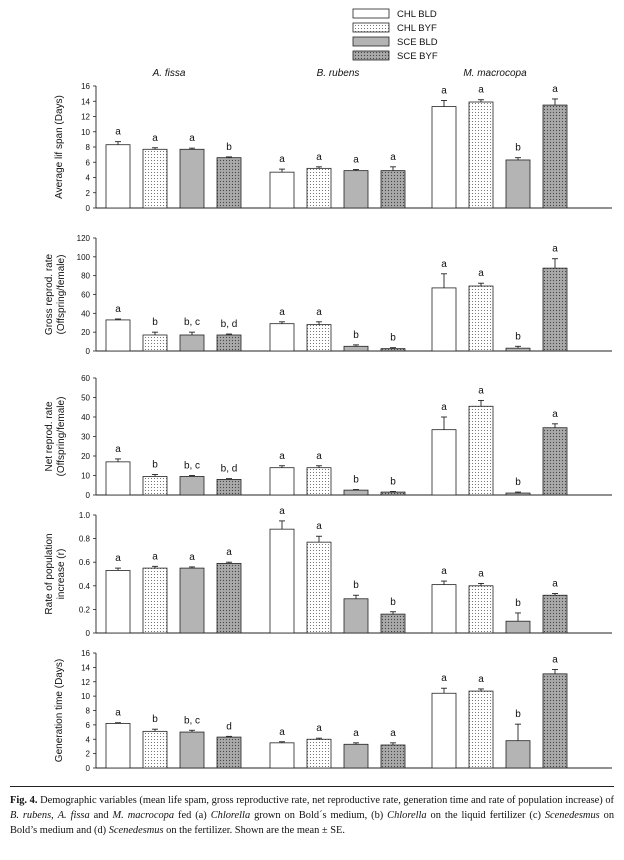  Describe the element at coordinates (85, 667) in the screenshot. I see `y-tick-label: 14` at that location.